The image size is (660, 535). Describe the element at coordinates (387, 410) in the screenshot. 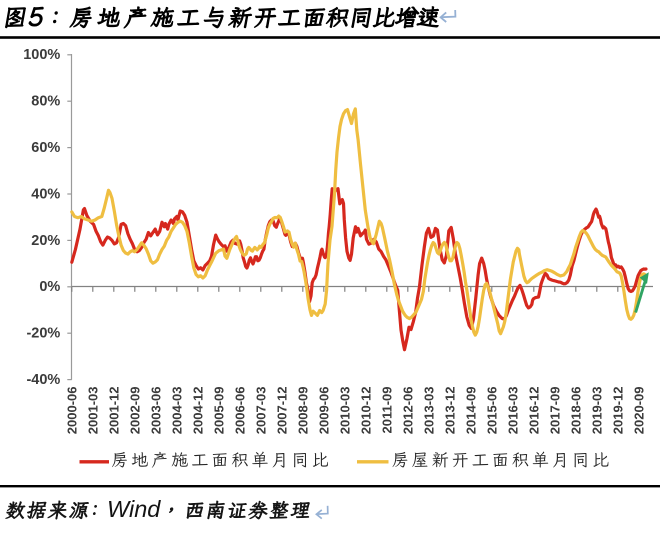

I see `svg-text: 2011-09` at that location.